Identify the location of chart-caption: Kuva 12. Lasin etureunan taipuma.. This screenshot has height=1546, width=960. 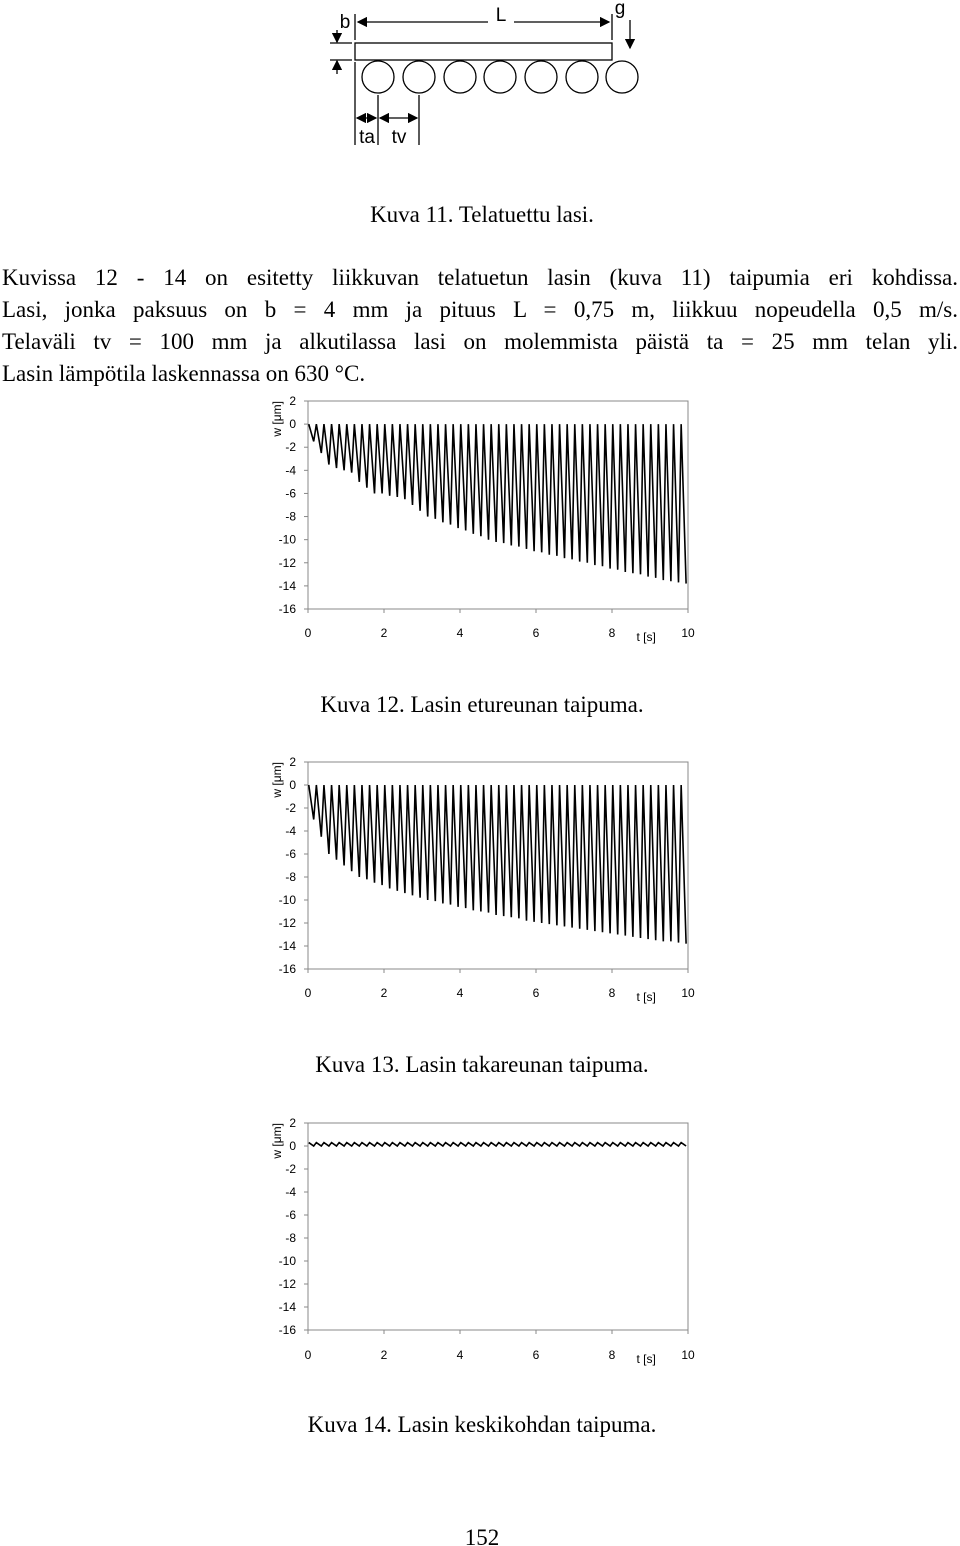
(481, 704).